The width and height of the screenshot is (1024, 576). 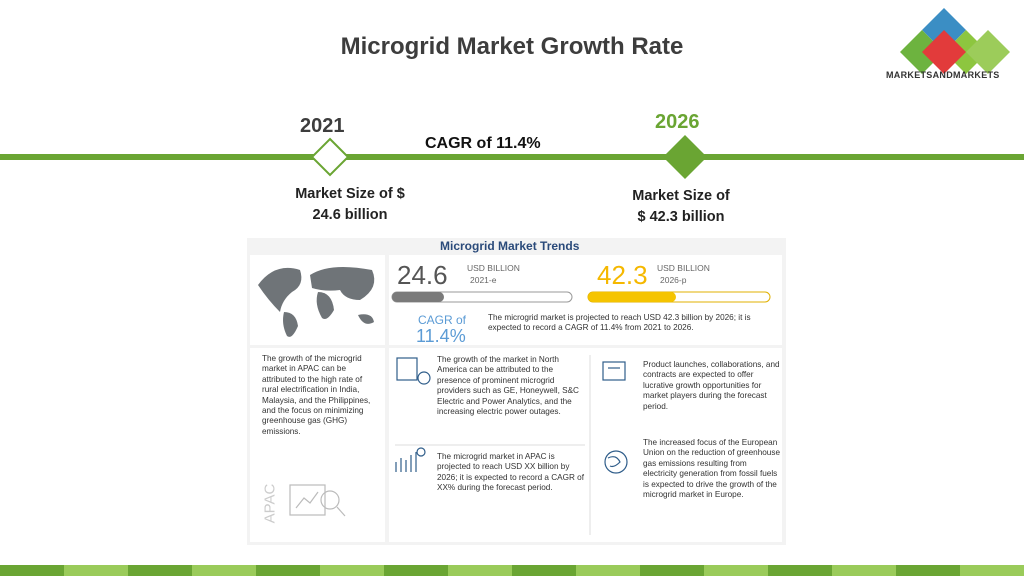 What do you see at coordinates (317, 445) in the screenshot?
I see `panel` at bounding box center [317, 445].